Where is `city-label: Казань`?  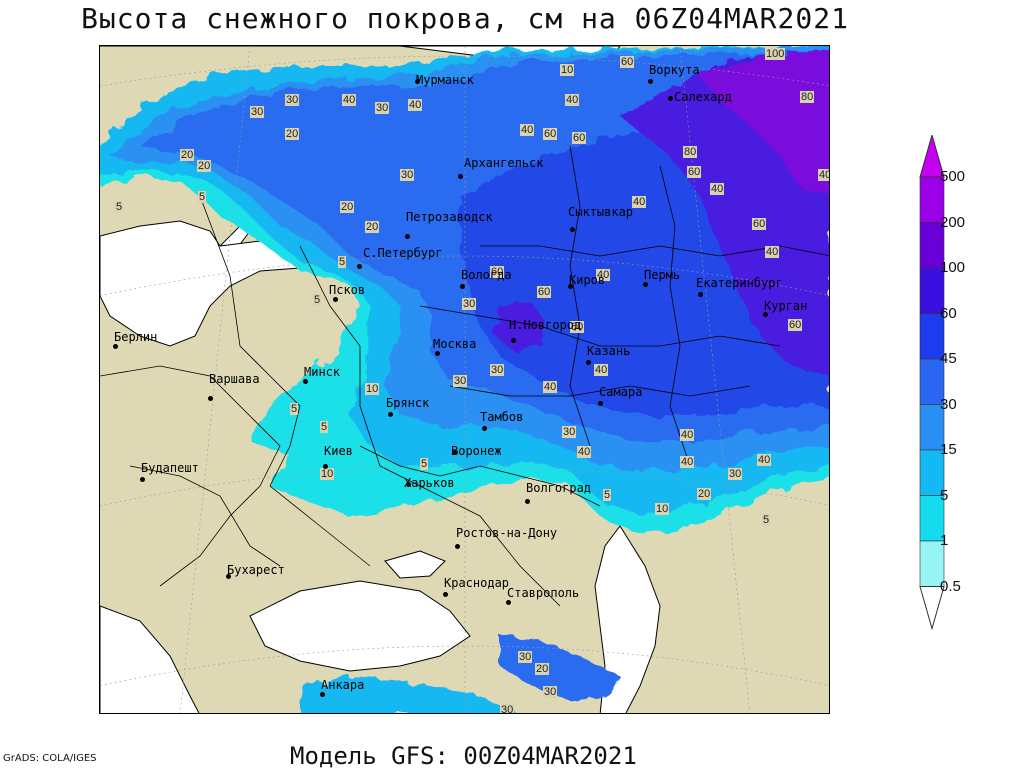 city-label: Казань is located at coordinates (609, 351).